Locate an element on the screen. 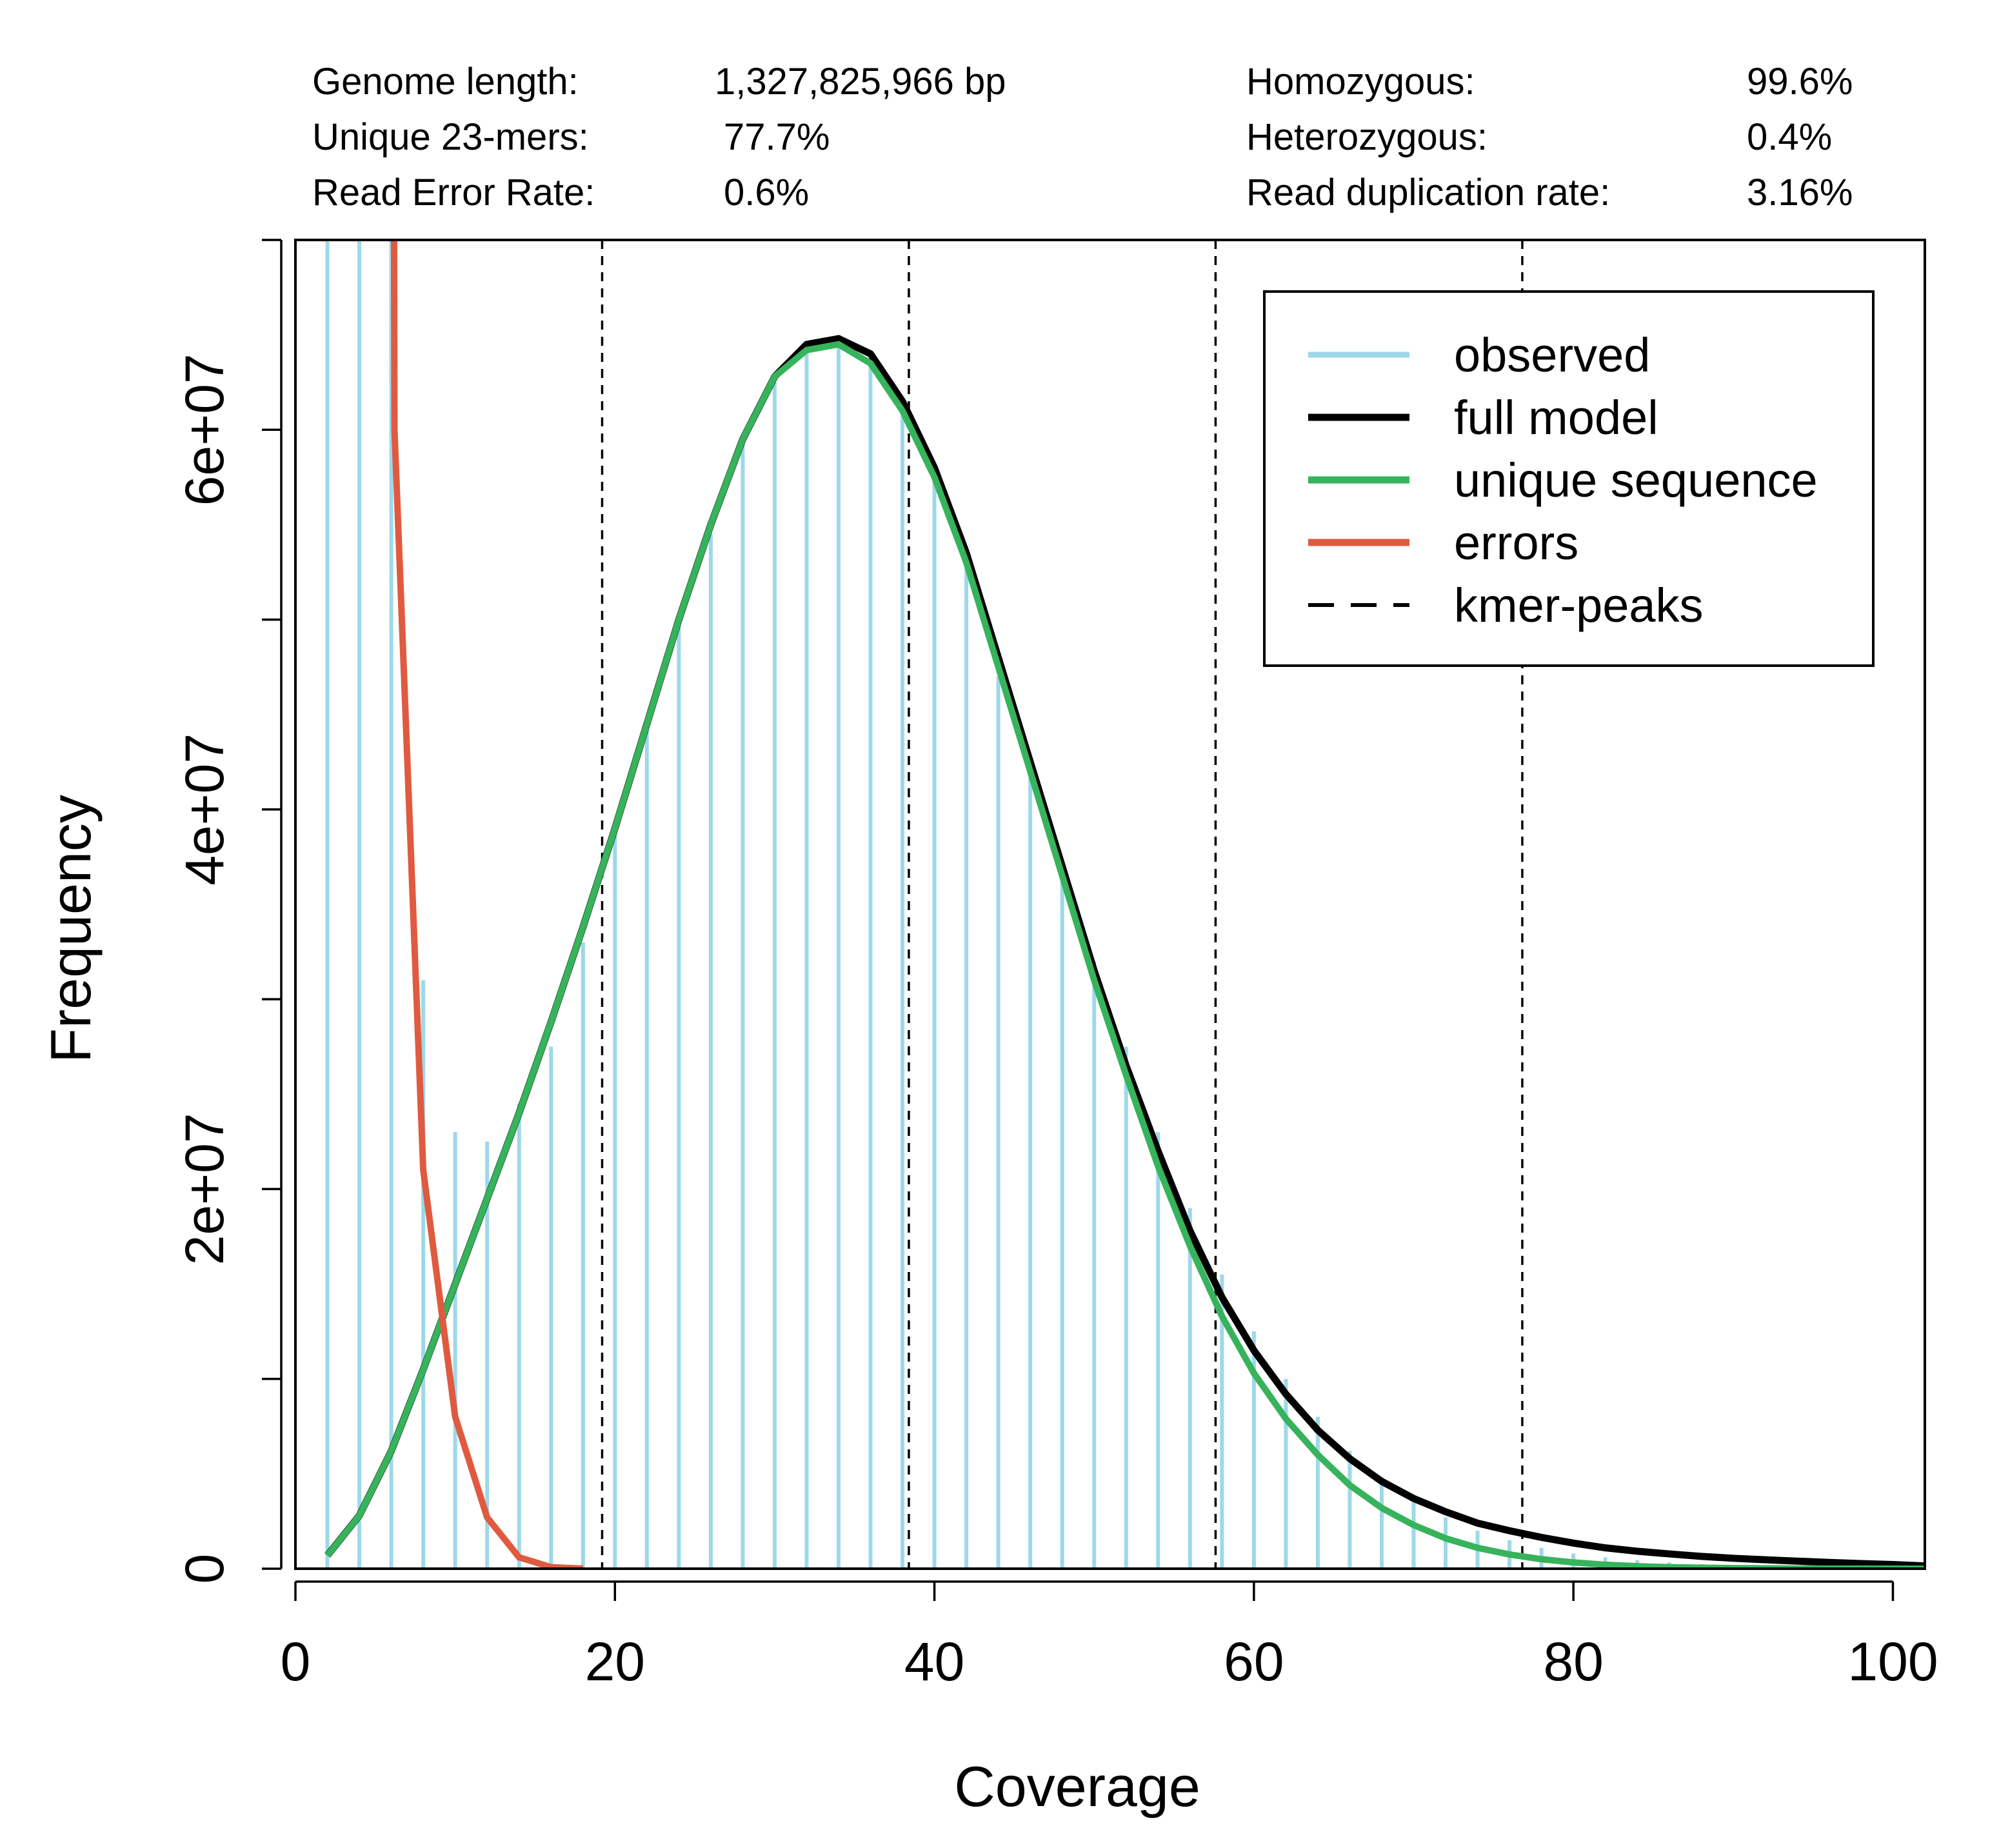 The width and height of the screenshot is (1990, 1848). x-tick-label: 40 is located at coordinates (934, 1661).